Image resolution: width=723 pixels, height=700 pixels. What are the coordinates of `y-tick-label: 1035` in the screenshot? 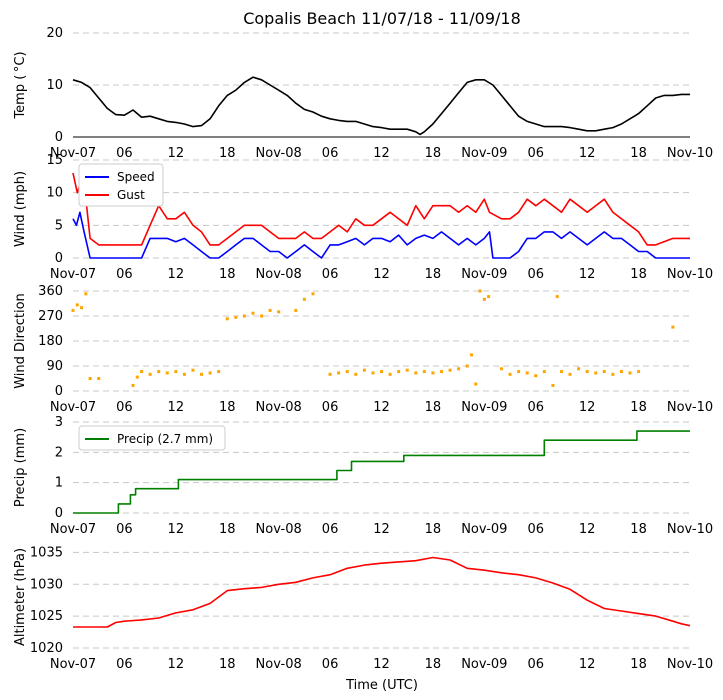 It's located at (46, 552).